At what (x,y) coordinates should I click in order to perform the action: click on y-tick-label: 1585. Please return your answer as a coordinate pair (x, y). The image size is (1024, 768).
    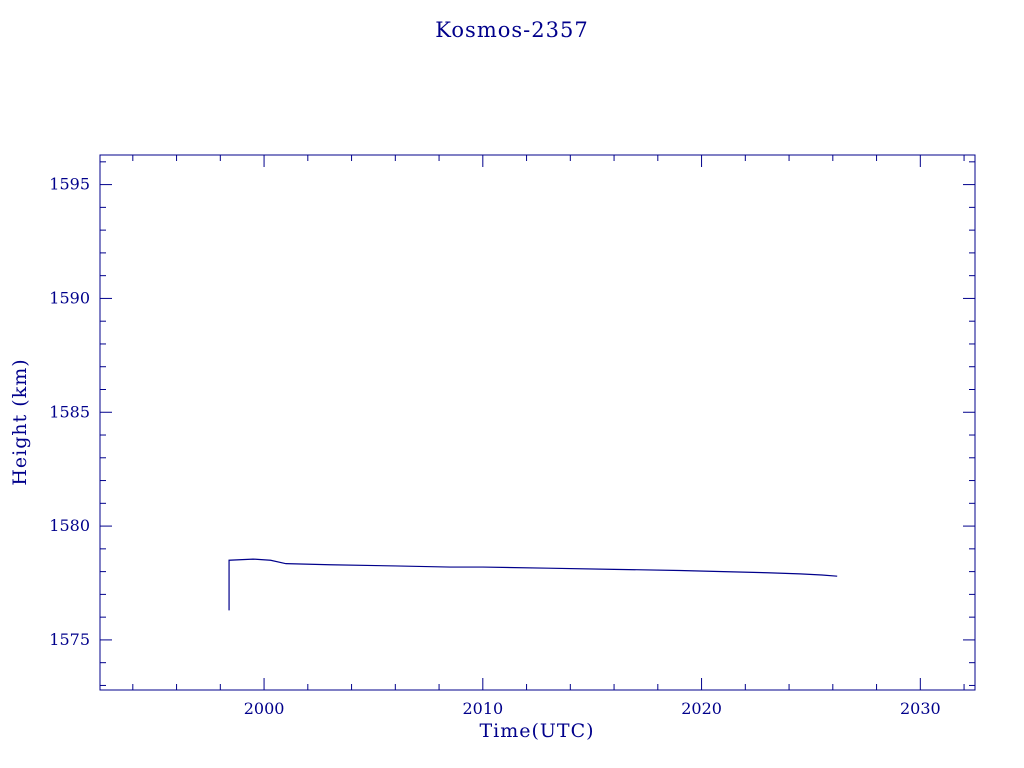
    Looking at the image, I should click on (69, 411).